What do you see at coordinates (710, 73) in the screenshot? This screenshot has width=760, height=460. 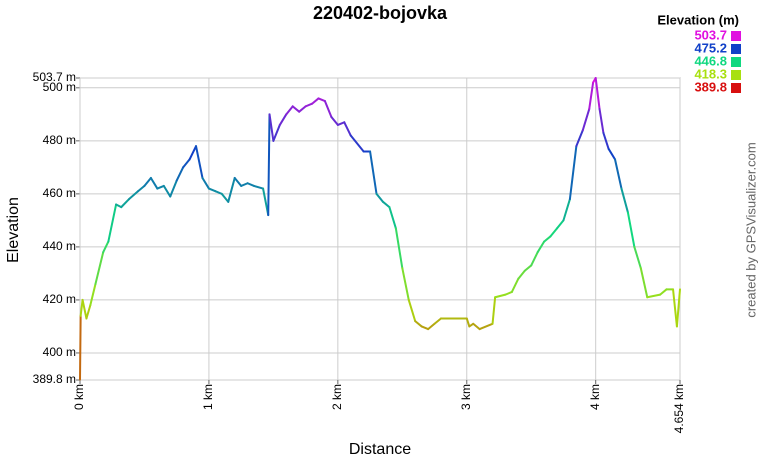 I see `legend-label: 418.3` at bounding box center [710, 73].